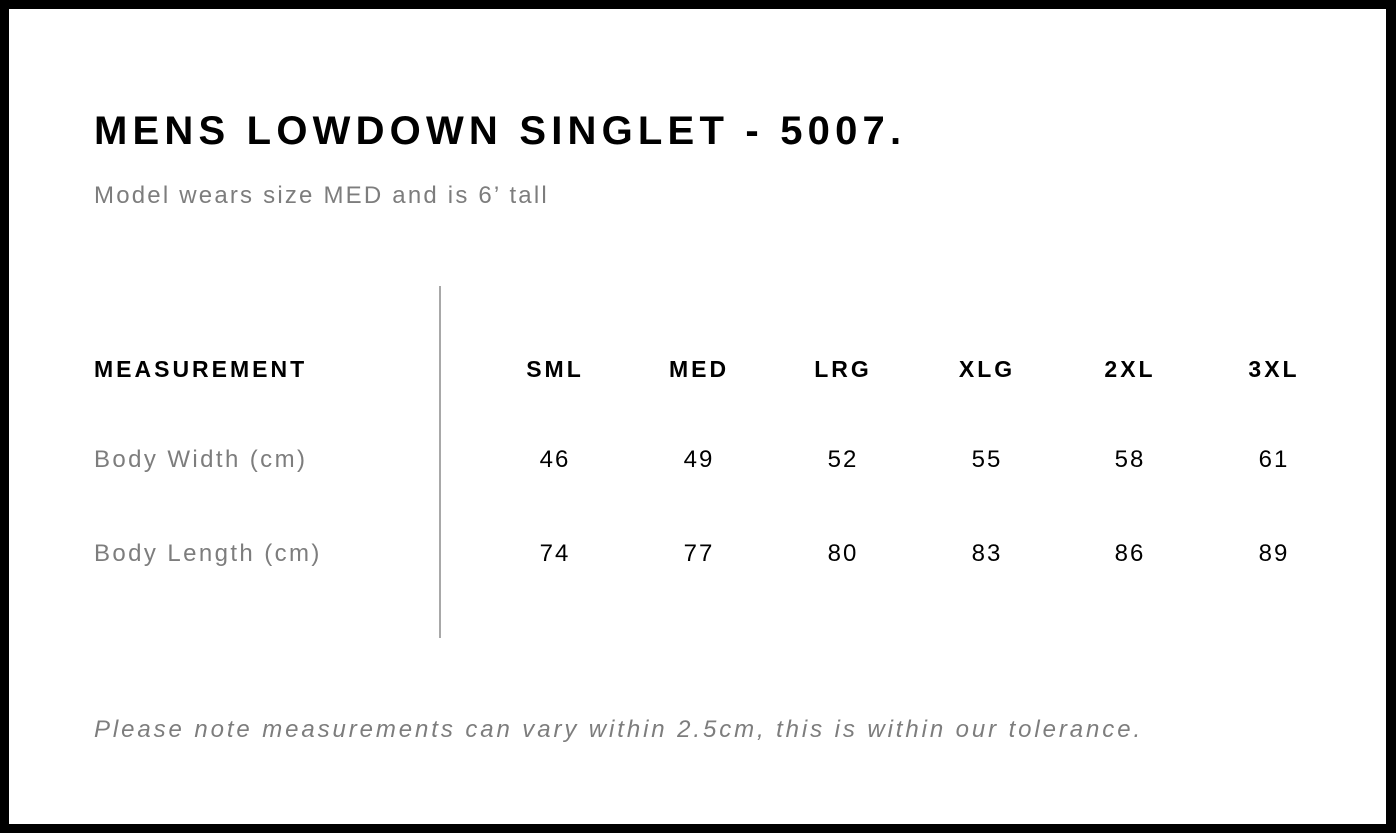  I want to click on model-info: Model wears size MED and is 6’ tall, so click(321, 195).